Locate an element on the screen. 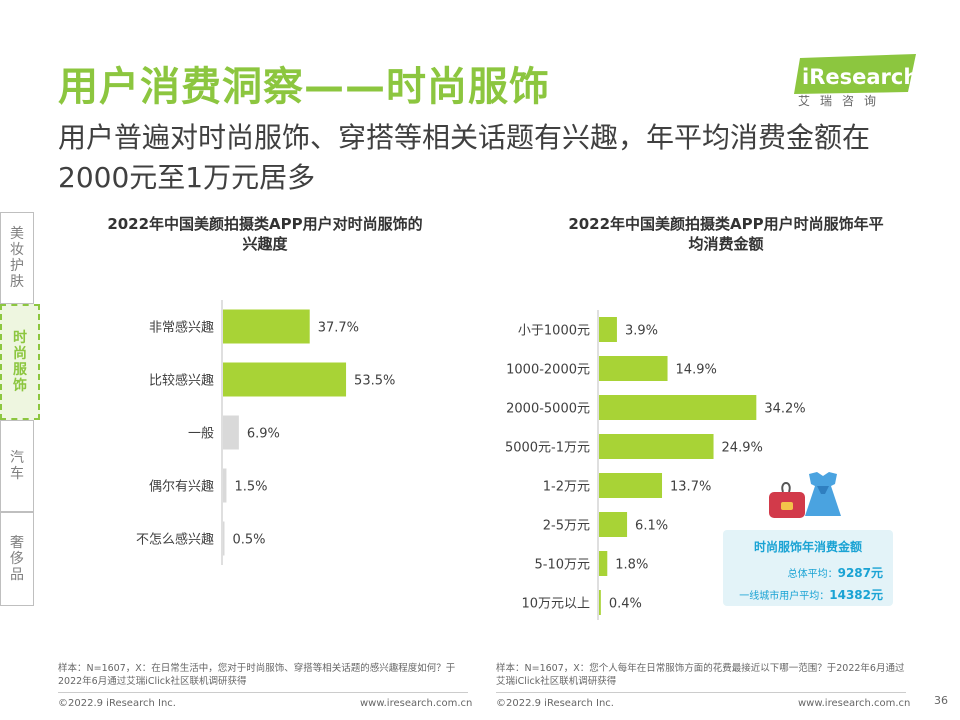 This screenshot has height=720, width=960. category-label: 2000-5000元 is located at coordinates (548, 409).